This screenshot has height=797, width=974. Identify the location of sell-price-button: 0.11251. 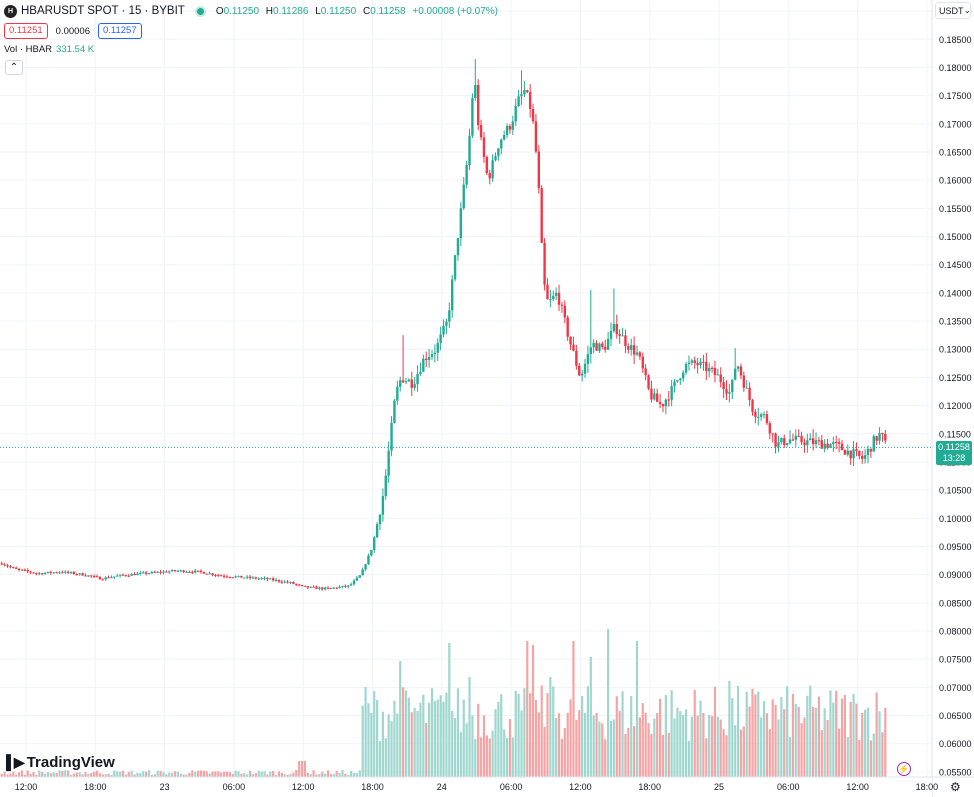
(26, 31).